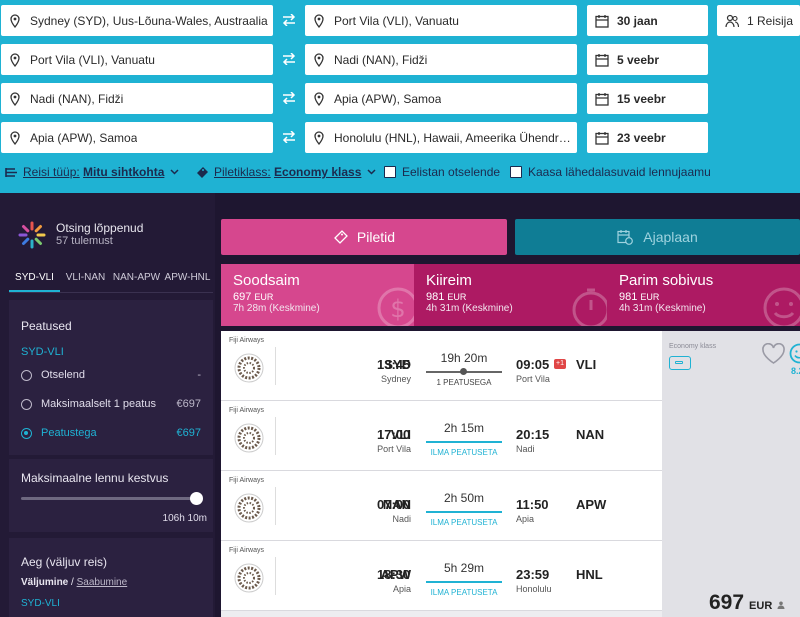 The height and width of the screenshot is (617, 800). Describe the element at coordinates (136, 277) in the screenshot. I see `leg-tab-nan-apw: NAN-APW` at that location.